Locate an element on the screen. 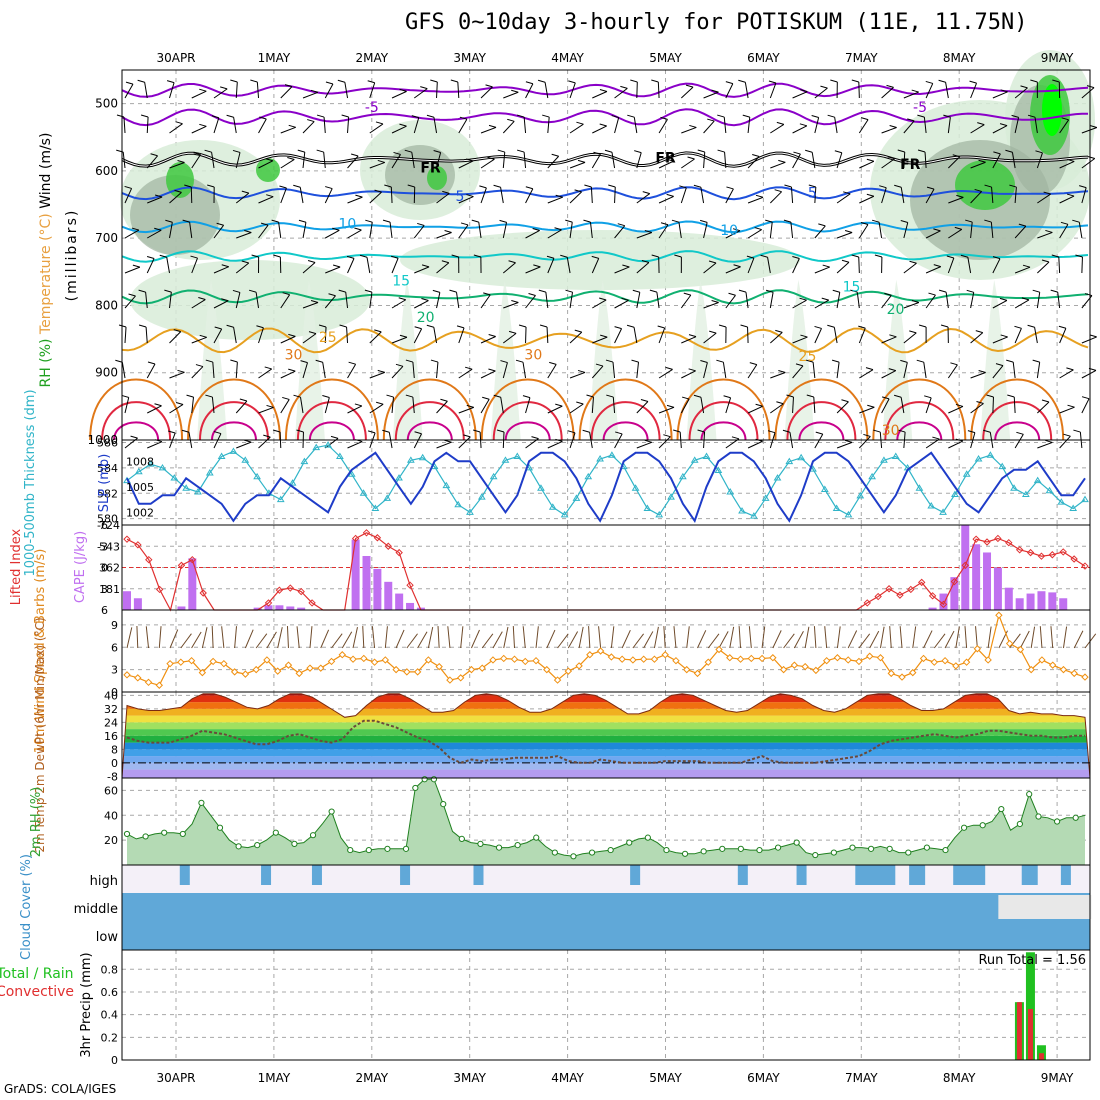  lifted-index-marker is located at coordinates (410, 585).